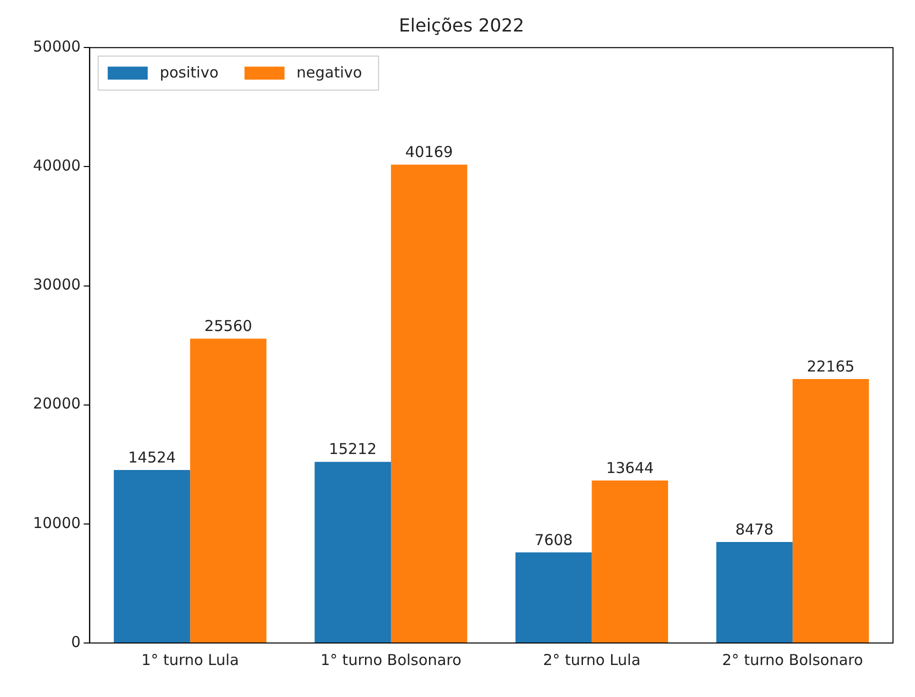 This screenshot has height=697, width=915. Describe the element at coordinates (76, 641) in the screenshot. I see `y-tick-label: 0` at that location.